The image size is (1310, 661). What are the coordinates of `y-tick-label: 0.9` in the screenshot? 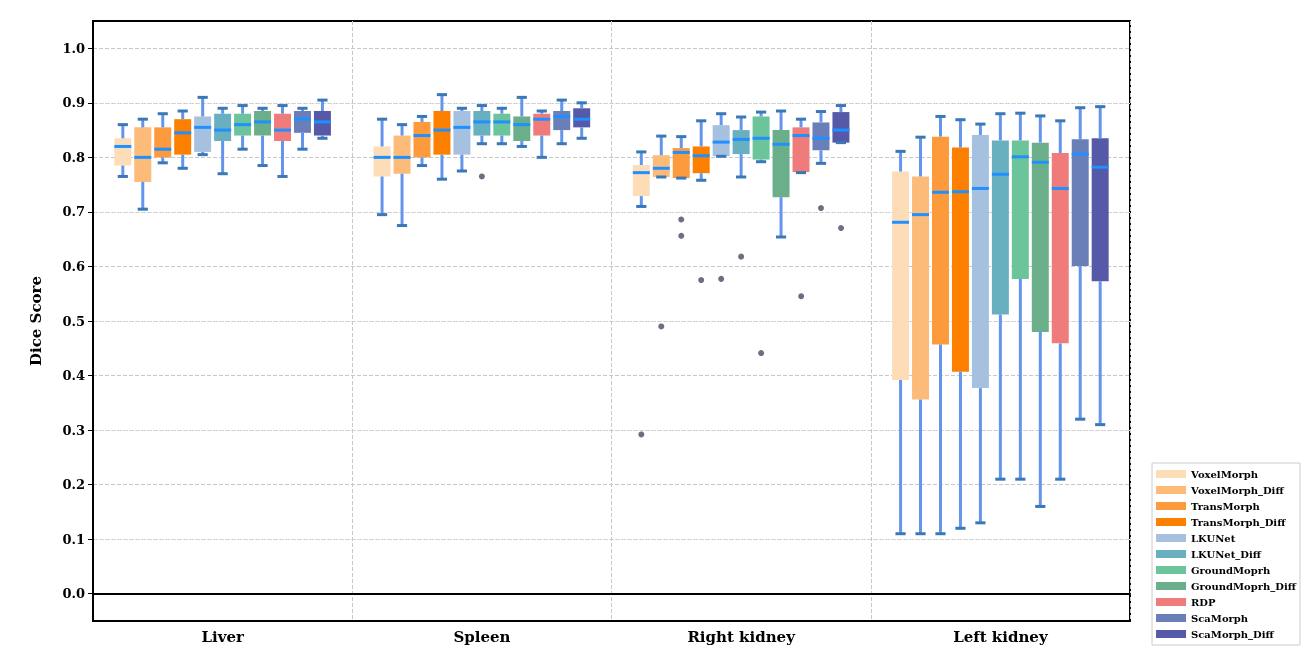 It's located at (73, 103).